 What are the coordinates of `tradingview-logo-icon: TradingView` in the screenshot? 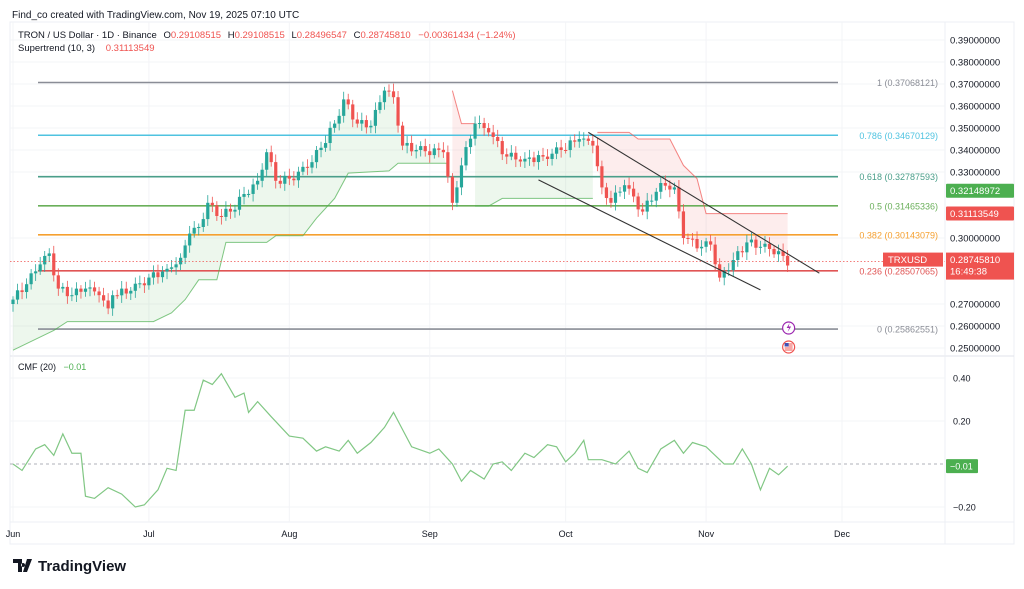 It's located at (69, 566).